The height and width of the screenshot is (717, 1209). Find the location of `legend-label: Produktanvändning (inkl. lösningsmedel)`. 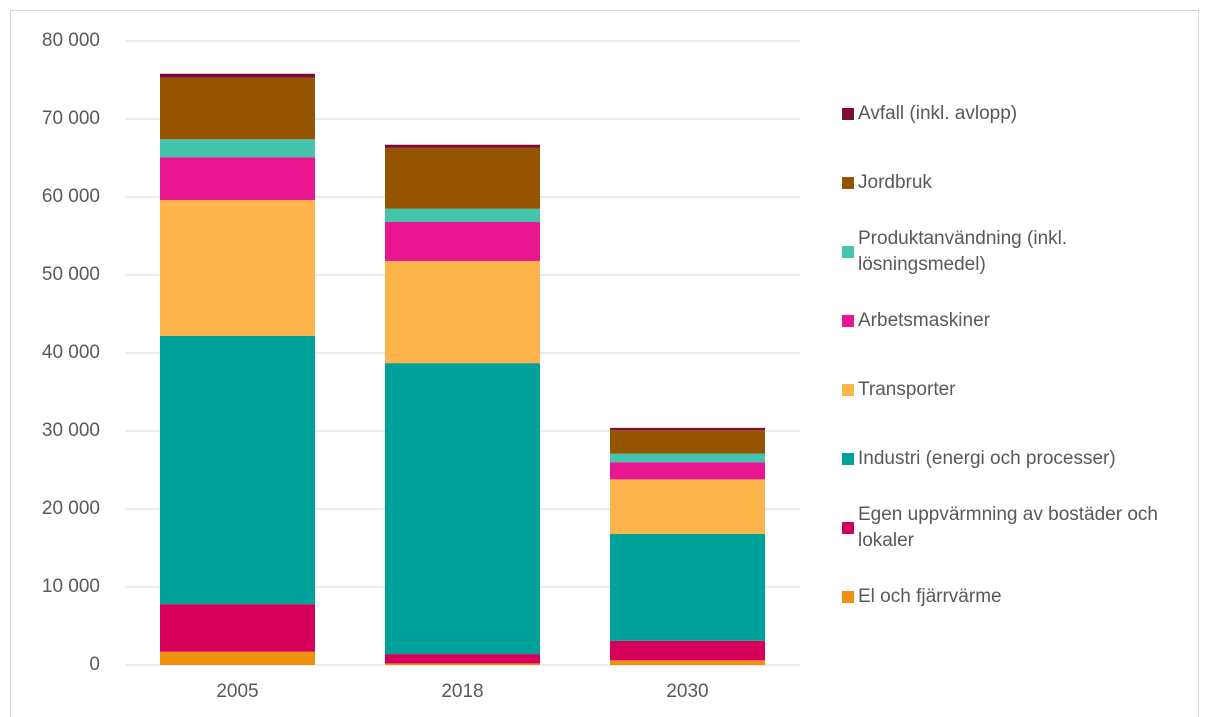

legend-label: Produktanvändning (inkl. lösningsmedel) is located at coordinates (963, 251).